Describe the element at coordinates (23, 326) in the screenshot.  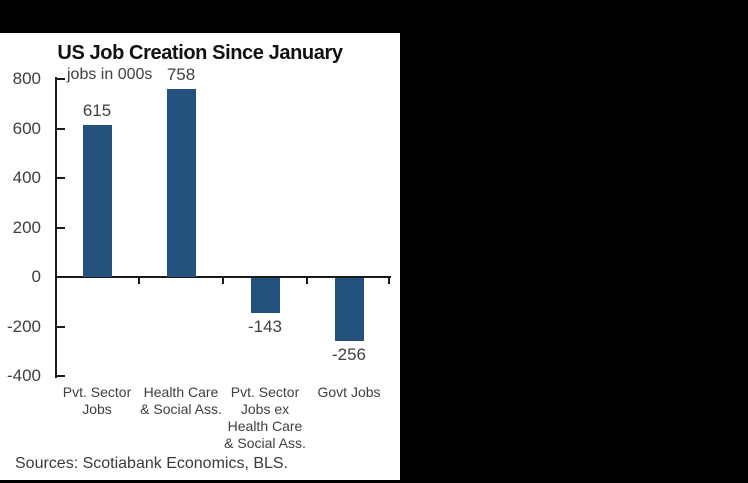
I see `y-axis-tick-label: -200` at that location.